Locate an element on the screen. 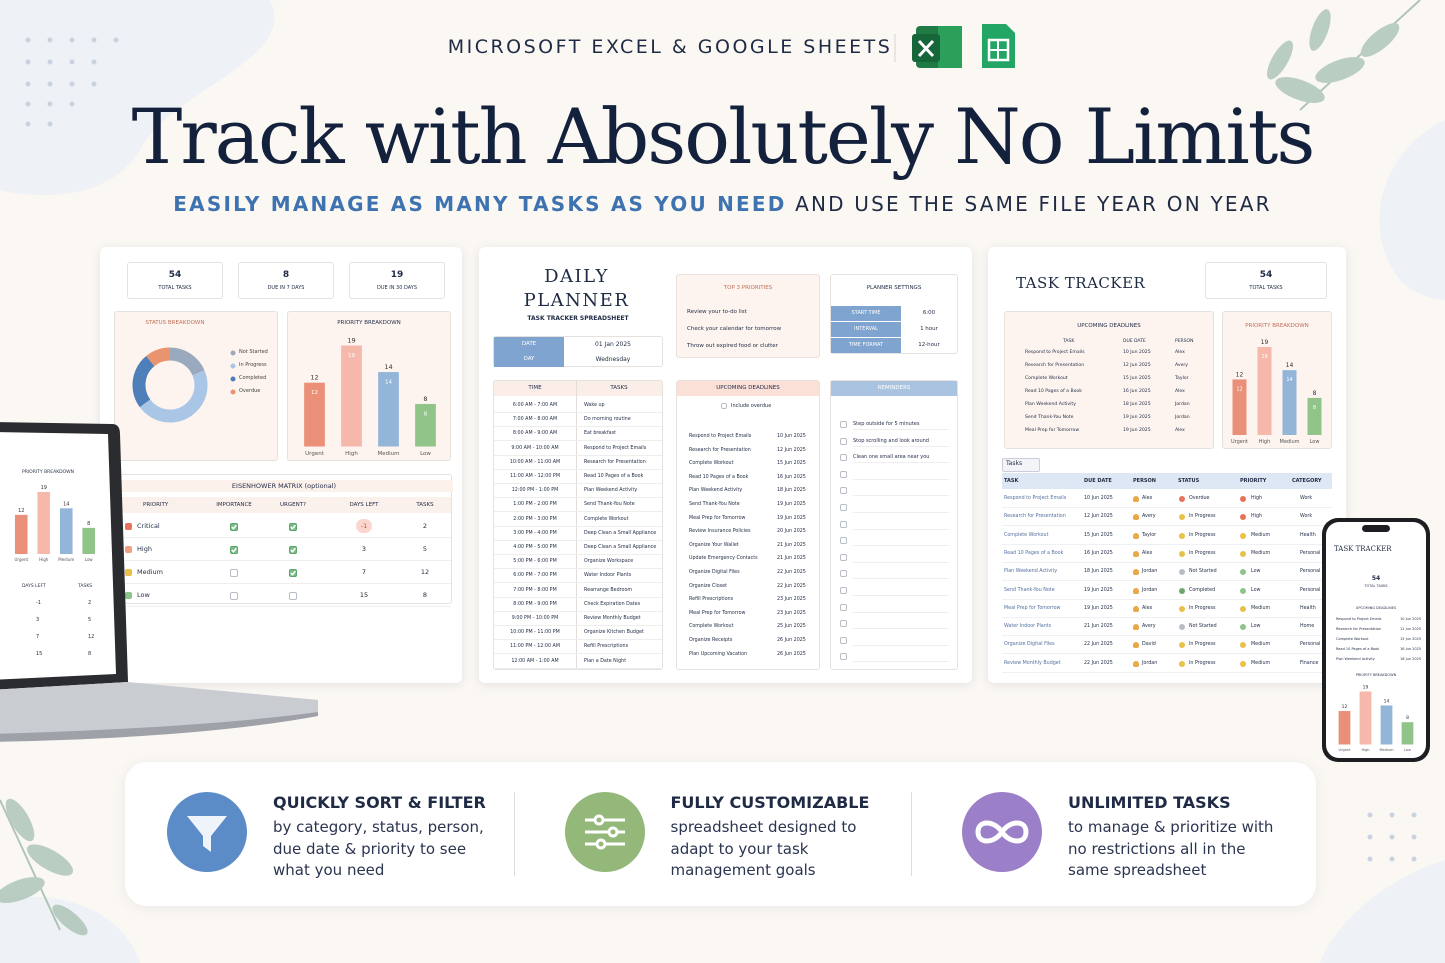 This screenshot has height=963, width=1445. box: 19 DUE IN 30 DAYS is located at coordinates (397, 280).